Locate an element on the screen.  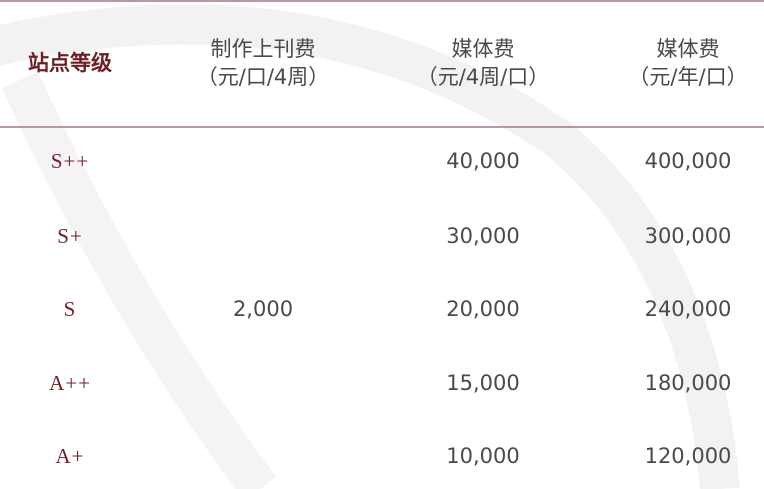
header-bottom-rule is located at coordinates (382, 127).